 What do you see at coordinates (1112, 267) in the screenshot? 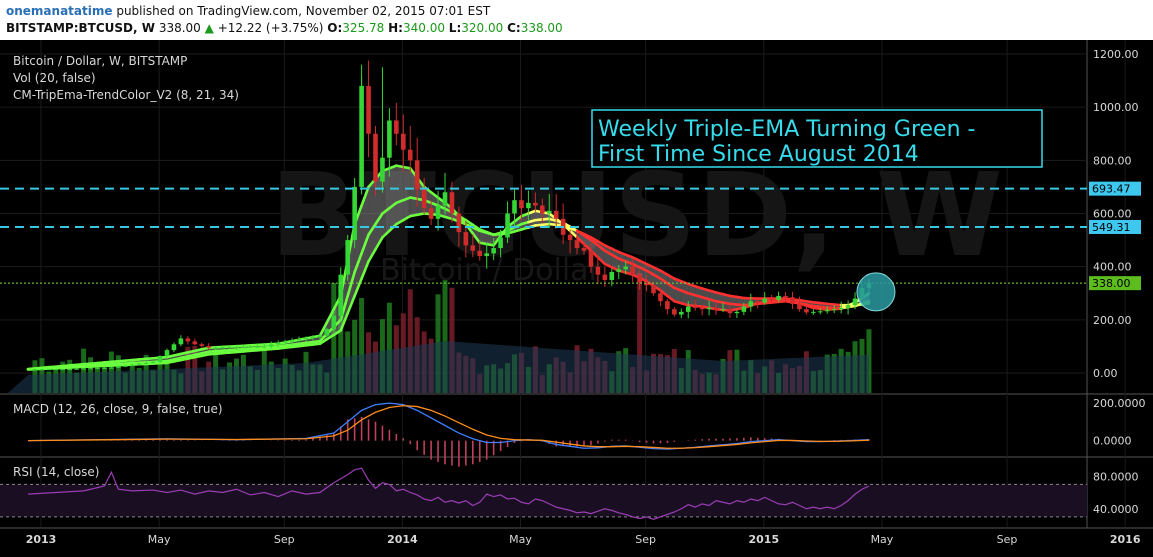
I see `price-axis-label: 400.00` at bounding box center [1112, 267].